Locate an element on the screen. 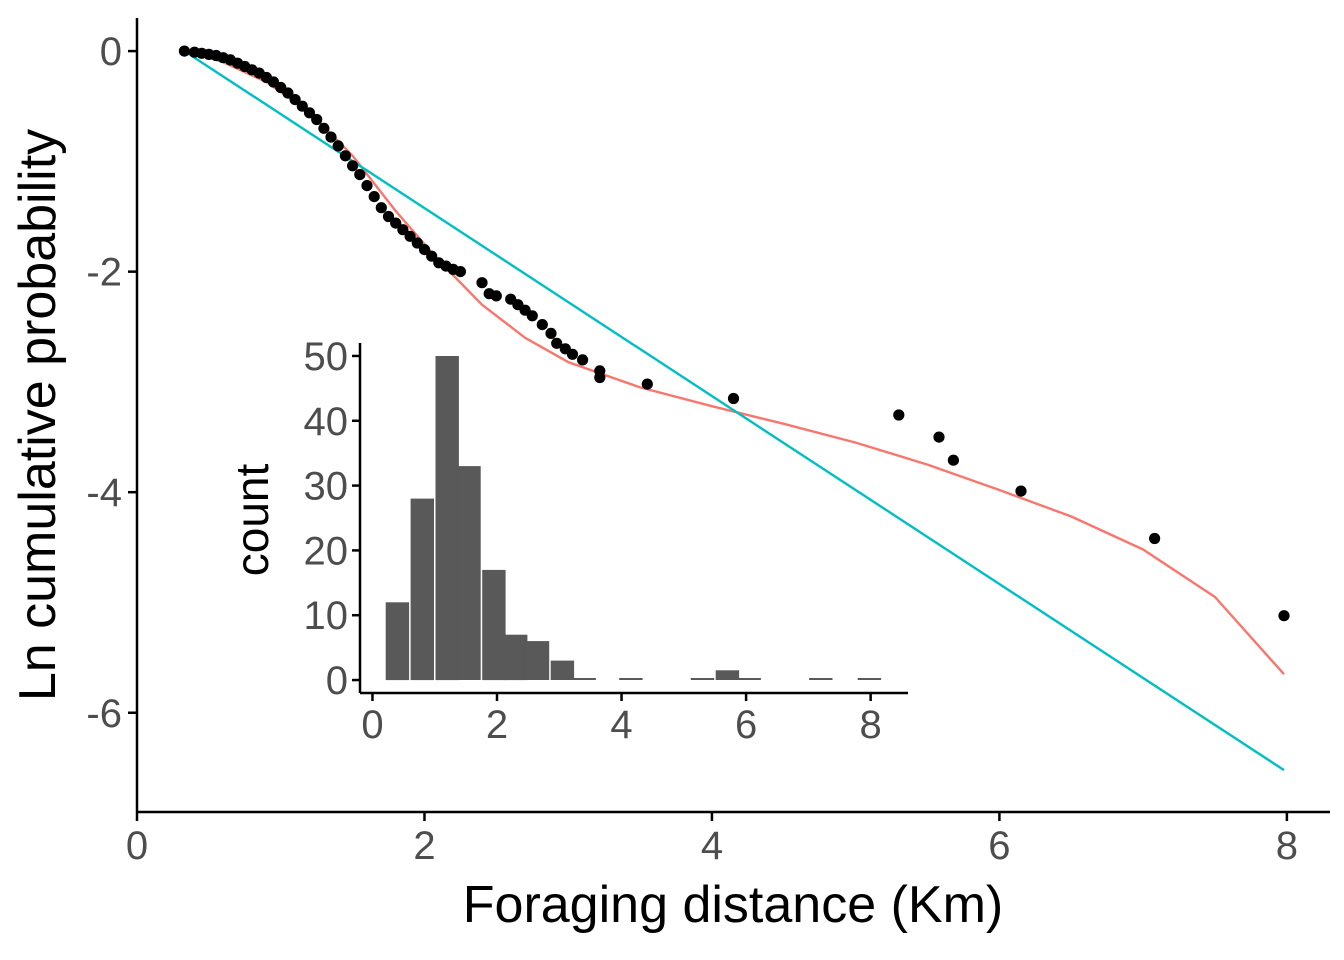  main-x-tick-label: 4 is located at coordinates (712, 846).